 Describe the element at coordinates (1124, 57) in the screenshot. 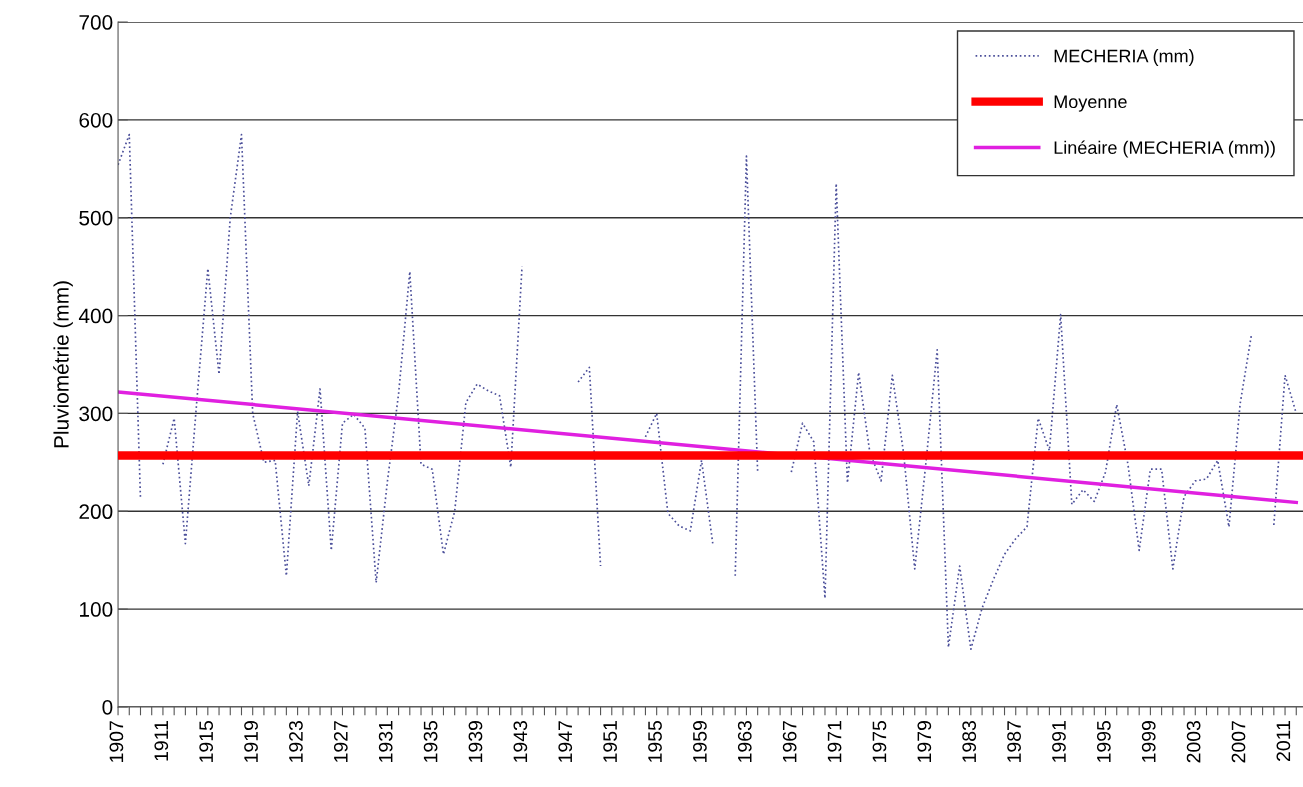

I see `legend-label: MECHERIA (mm)` at that location.